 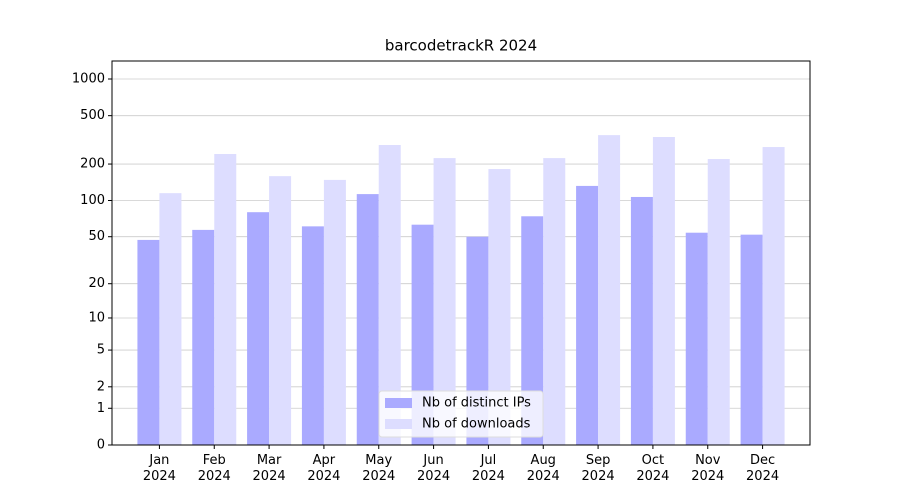 What do you see at coordinates (379, 468) in the screenshot?
I see `x-tick-label: May 2024` at bounding box center [379, 468].